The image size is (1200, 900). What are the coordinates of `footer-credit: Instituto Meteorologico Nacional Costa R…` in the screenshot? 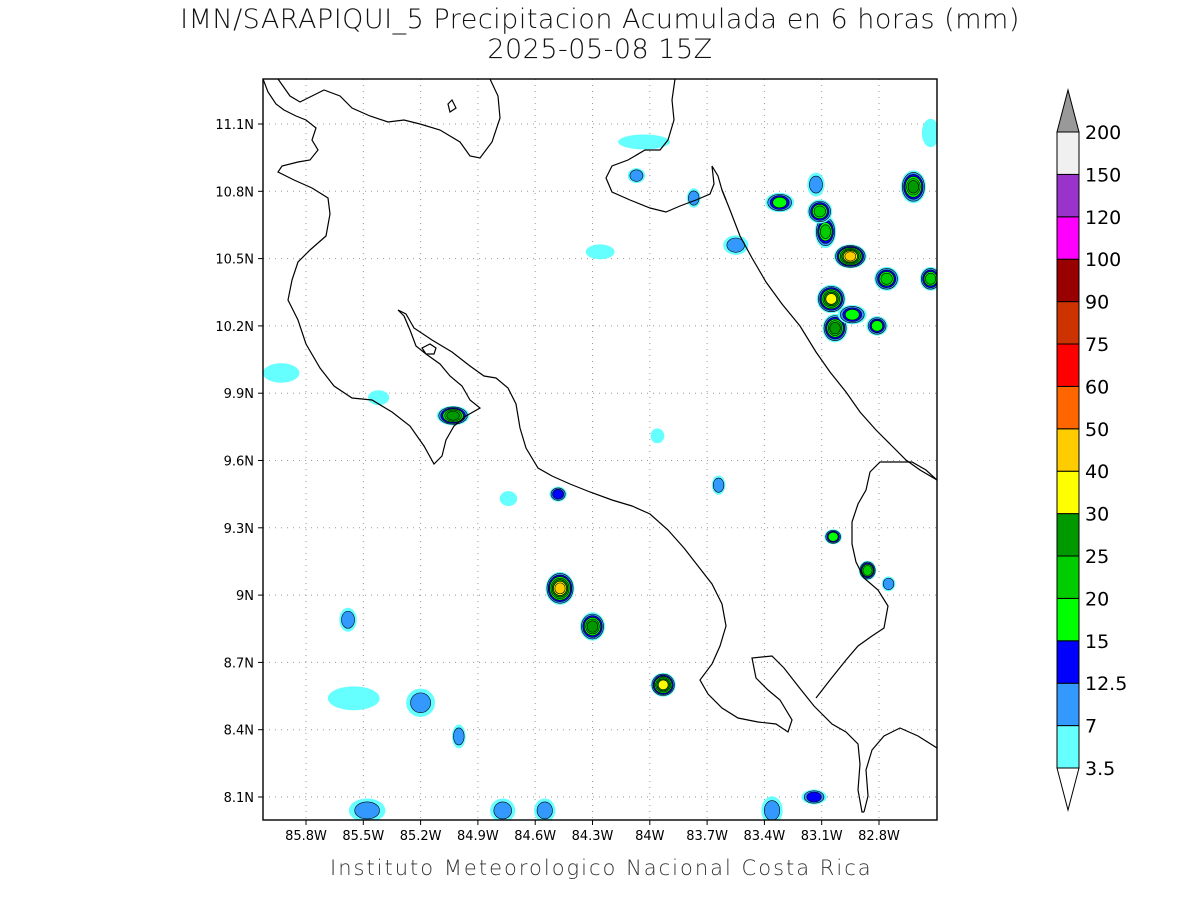 It's located at (601, 868).